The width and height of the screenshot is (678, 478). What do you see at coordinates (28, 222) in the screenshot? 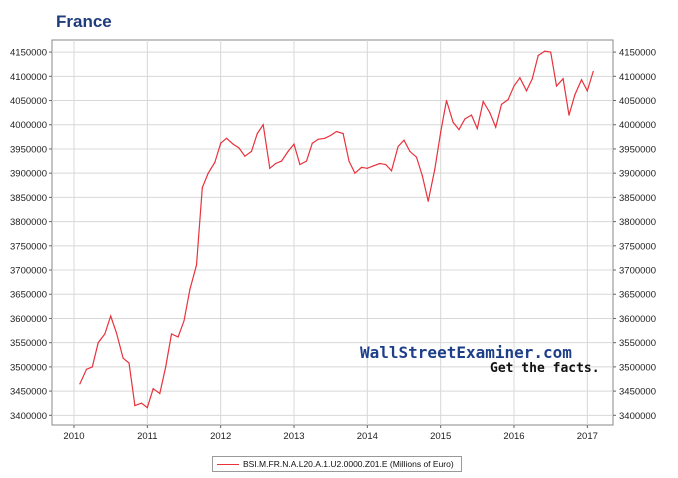
I see `y-tick-label: 3800000` at bounding box center [28, 222].